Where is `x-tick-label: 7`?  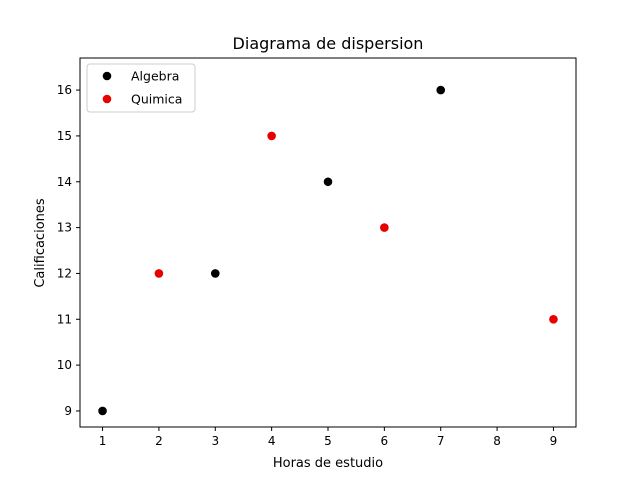 x-tick-label: 7 is located at coordinates (441, 441).